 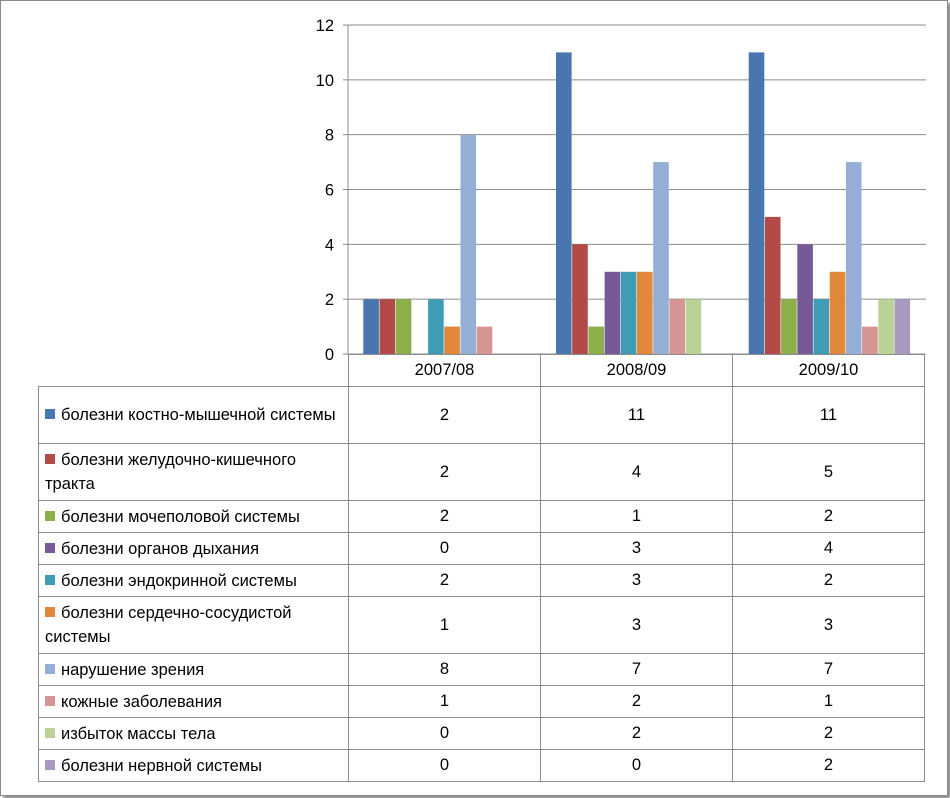 I want to click on table-row: болезни мочеполовой системы 2 1 2, so click(x=481, y=516).